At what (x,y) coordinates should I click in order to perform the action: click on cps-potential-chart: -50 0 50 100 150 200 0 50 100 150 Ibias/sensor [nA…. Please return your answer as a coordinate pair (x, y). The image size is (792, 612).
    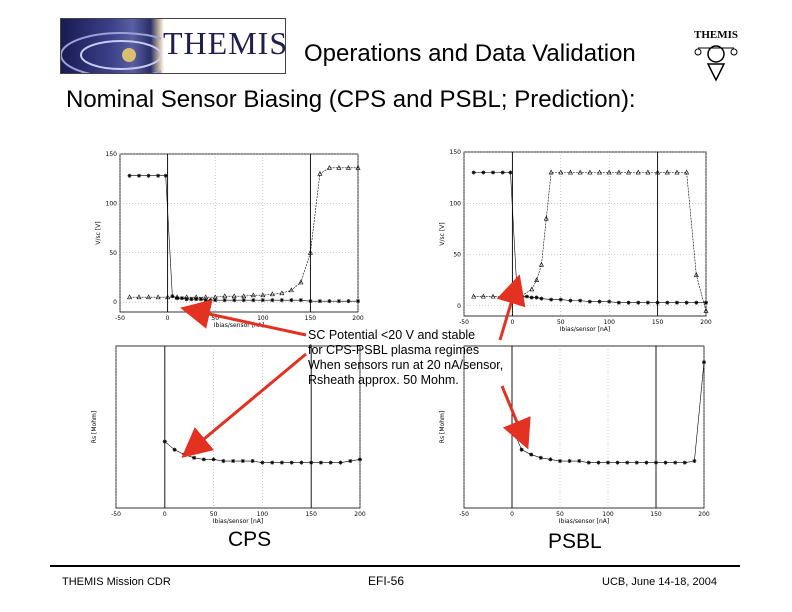
    Looking at the image, I should click on (229, 240).